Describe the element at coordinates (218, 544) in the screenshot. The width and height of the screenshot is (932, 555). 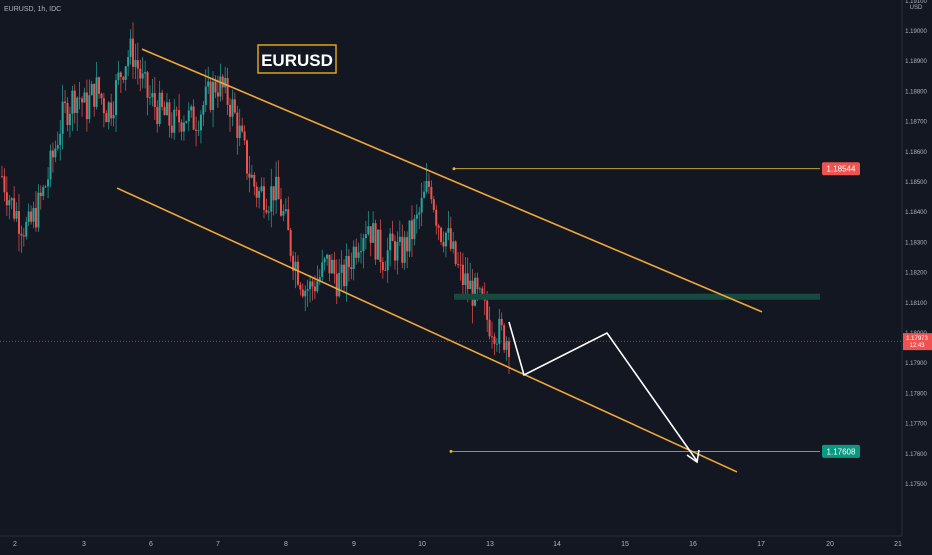
I see `time-tick-label: 7` at that location.